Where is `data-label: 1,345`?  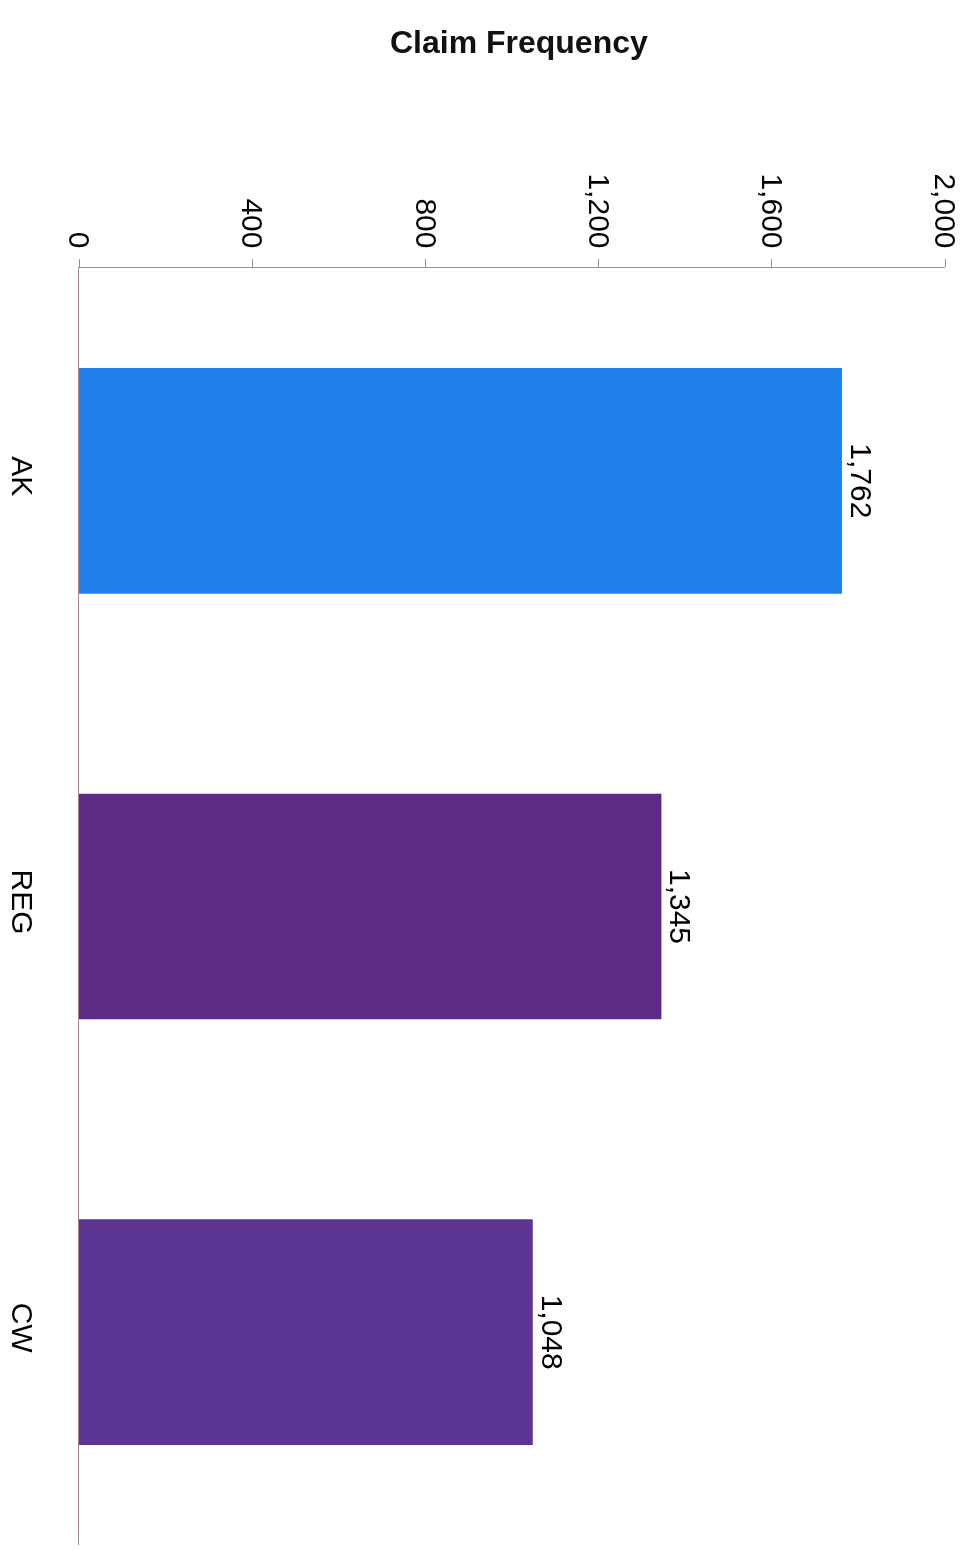
data-label: 1,345 is located at coordinates (681, 906).